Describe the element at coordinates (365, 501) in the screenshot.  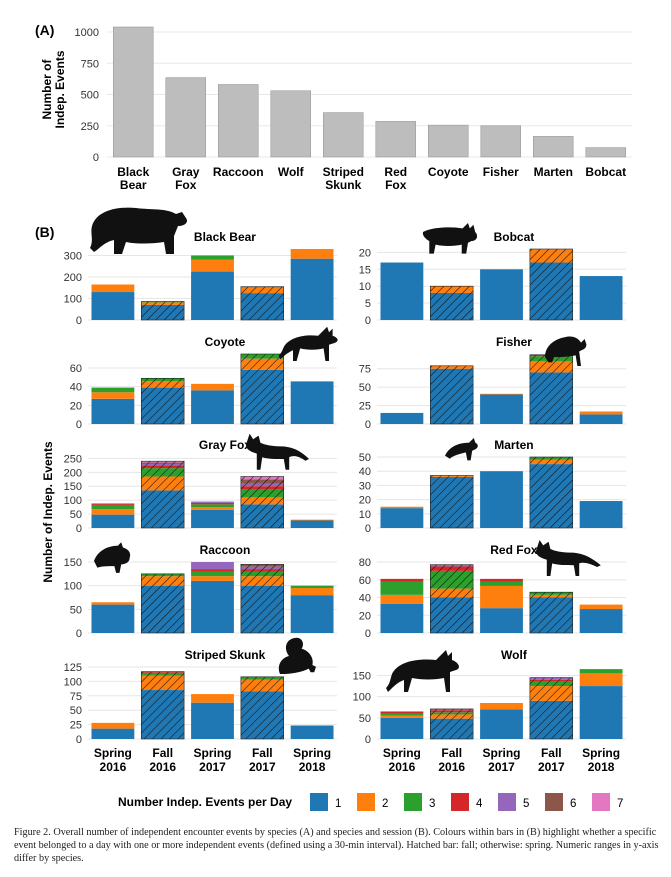
I see `y-tick-label: 20` at that location.